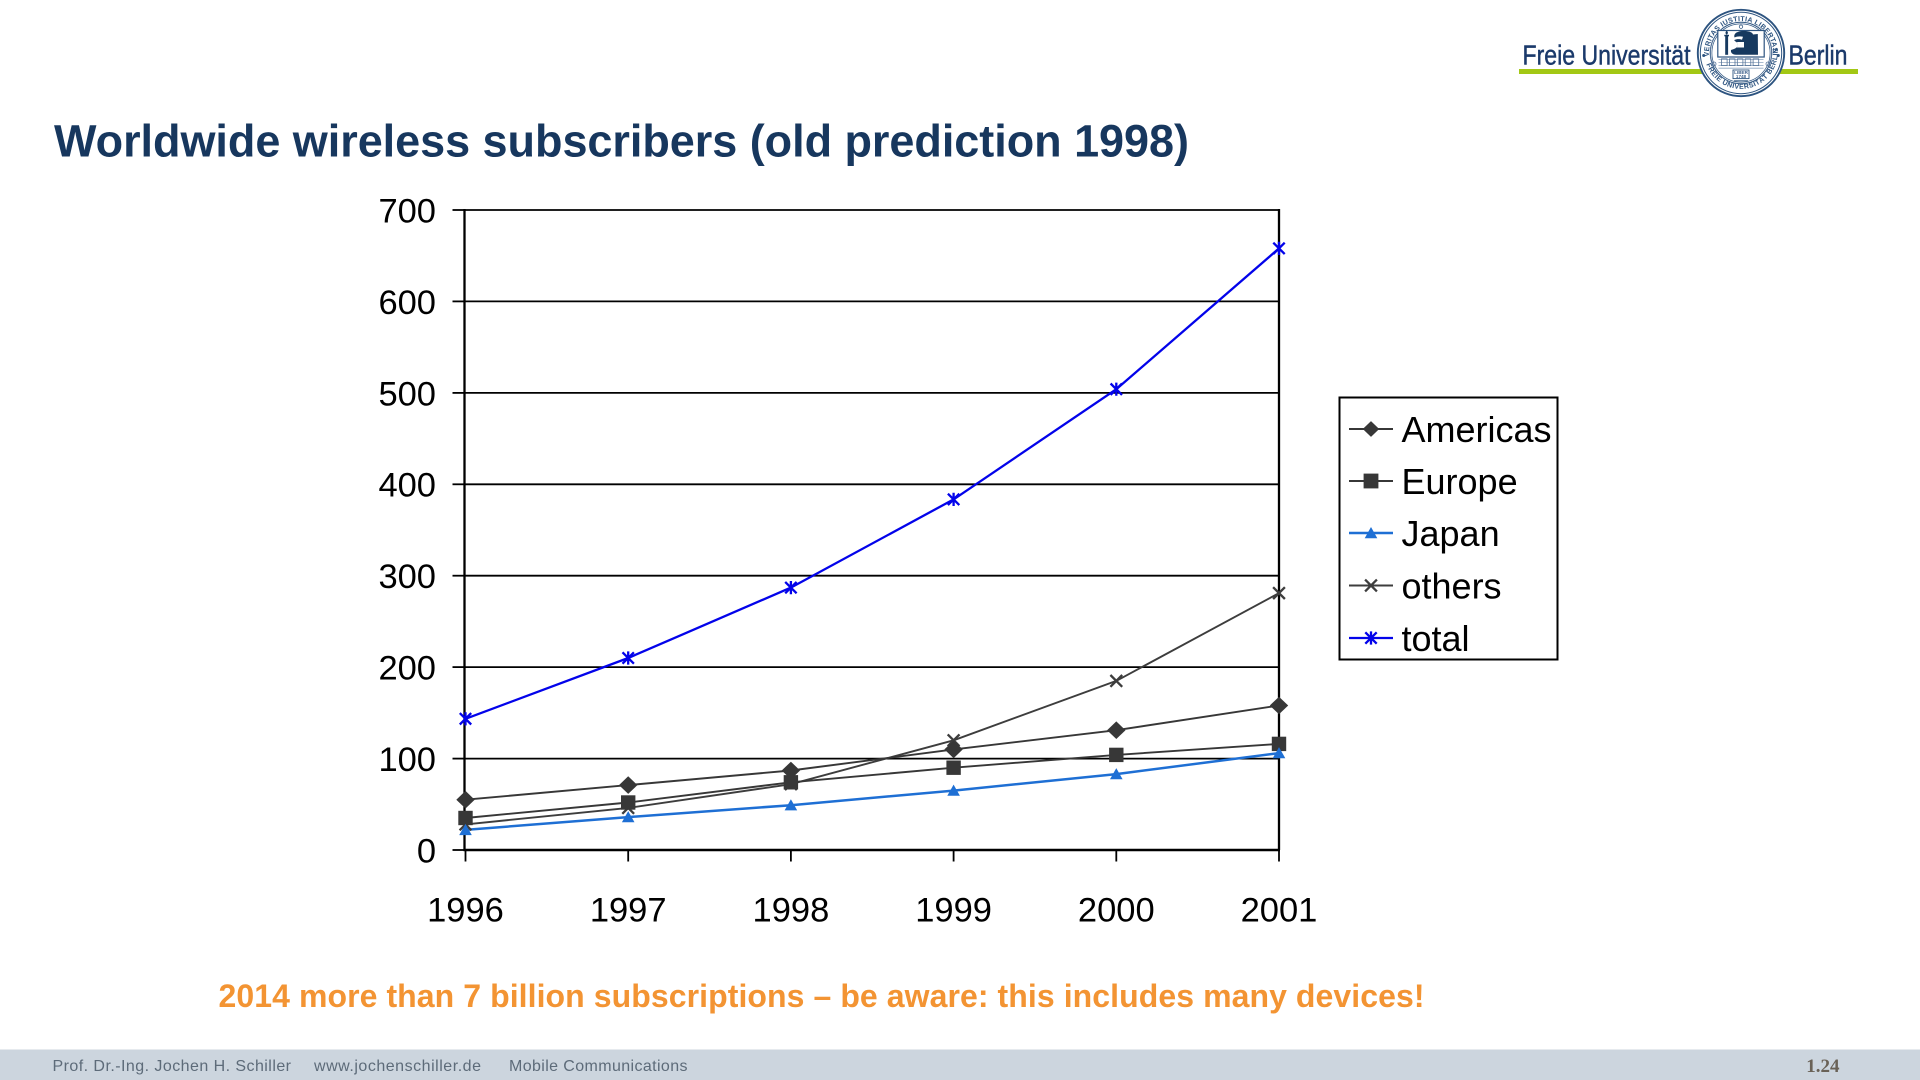 Image resolution: width=1920 pixels, height=1080 pixels. I want to click on svg-text: 500, so click(407, 394).